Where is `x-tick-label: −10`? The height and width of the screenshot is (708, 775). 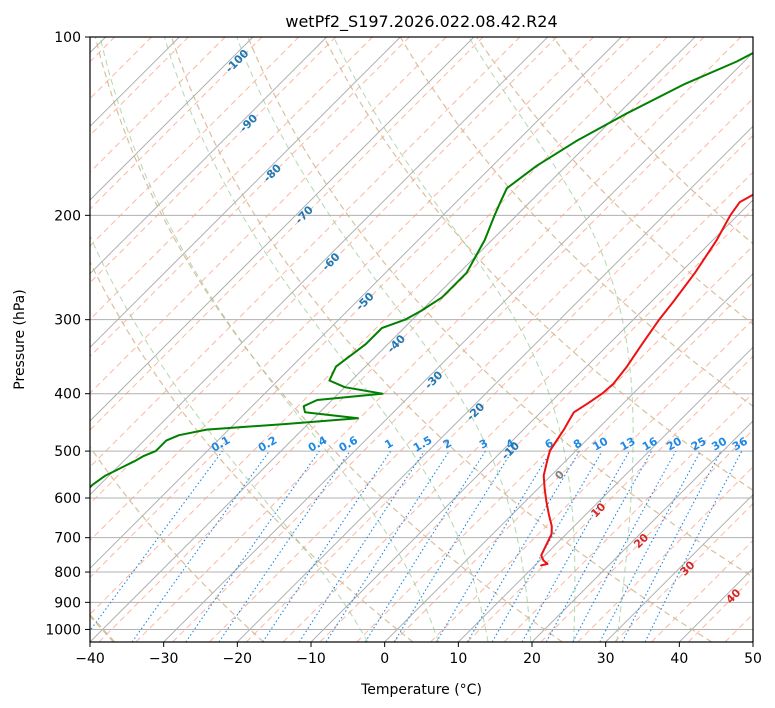 x-tick-label: −10 is located at coordinates (311, 659).